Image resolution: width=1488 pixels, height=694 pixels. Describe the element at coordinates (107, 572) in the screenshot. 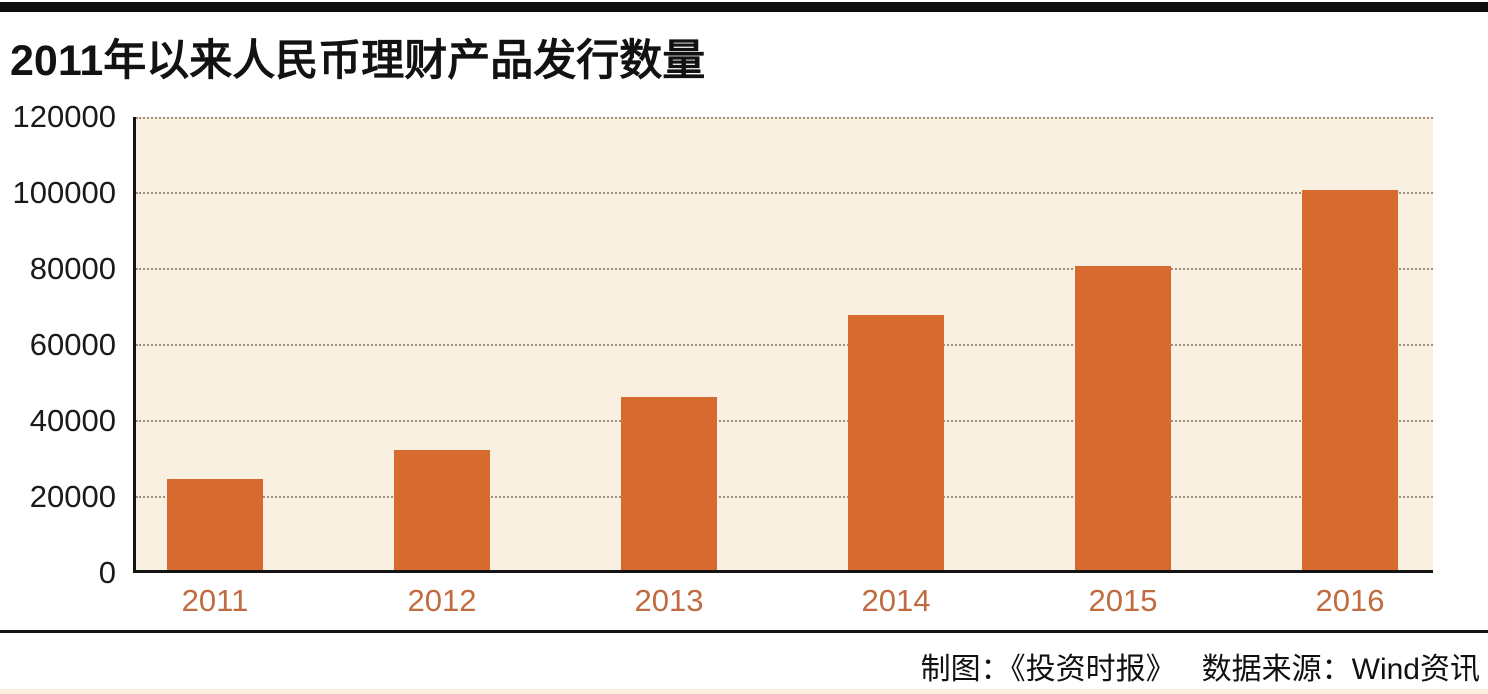

I see `y-tick-label-0: 0` at that location.